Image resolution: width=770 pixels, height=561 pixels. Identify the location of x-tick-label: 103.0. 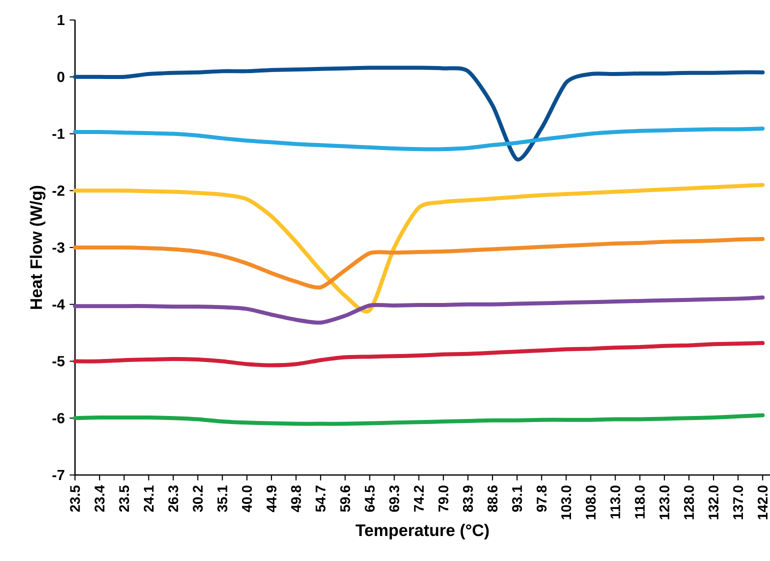
(566, 503).